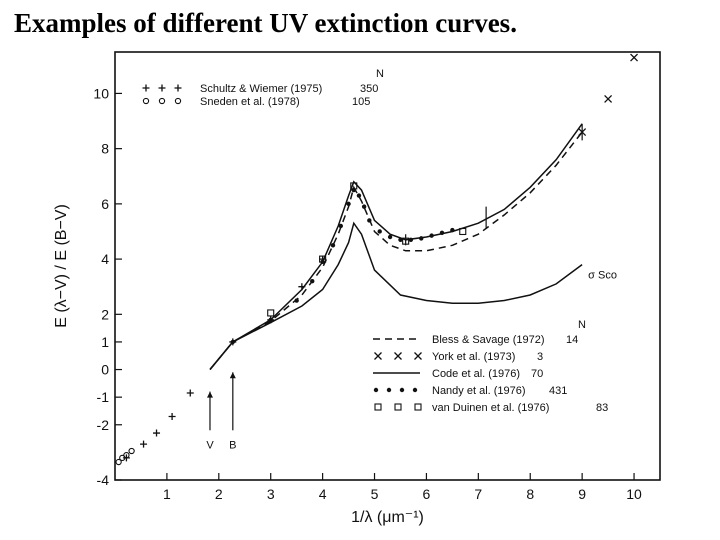  I want to click on y-tick-label: 6, so click(105, 204).